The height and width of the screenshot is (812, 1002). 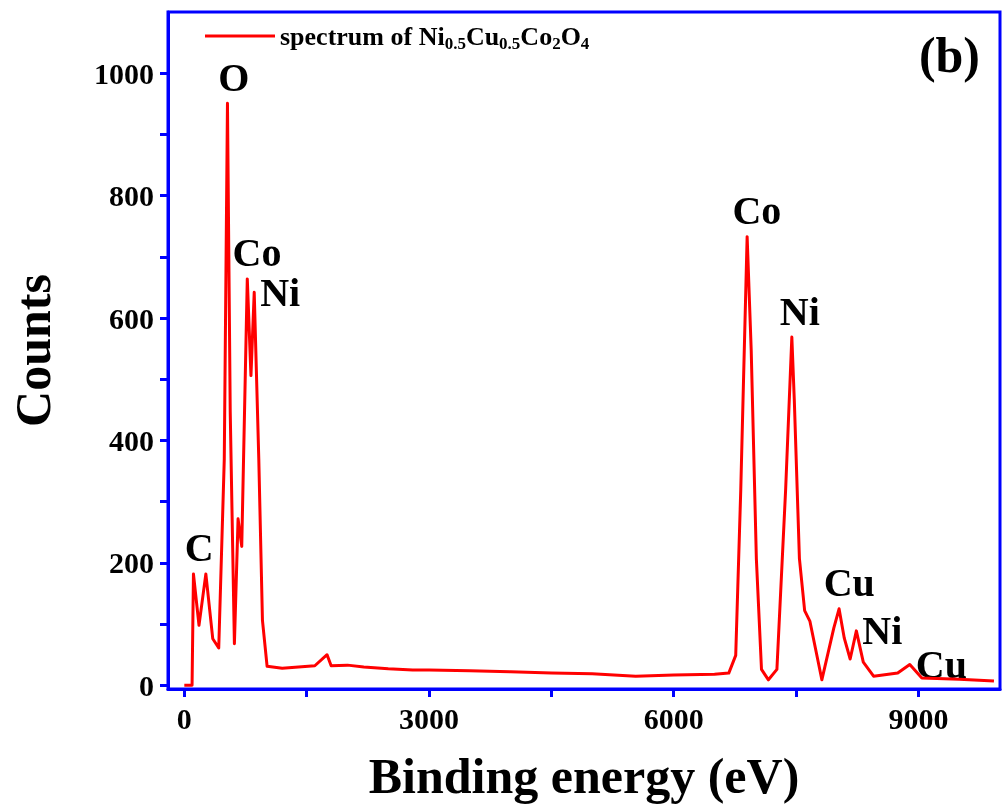 I want to click on y-tick-label: 0, so click(x=146, y=685).